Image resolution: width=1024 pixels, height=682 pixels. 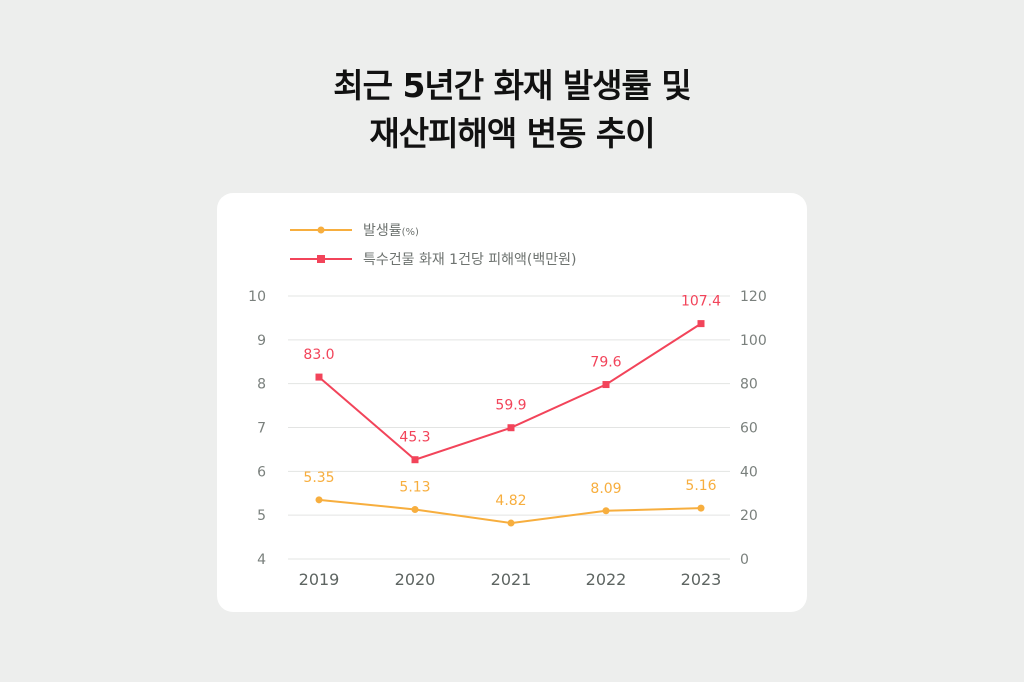 I want to click on data-label: 79.6, so click(x=605, y=363).